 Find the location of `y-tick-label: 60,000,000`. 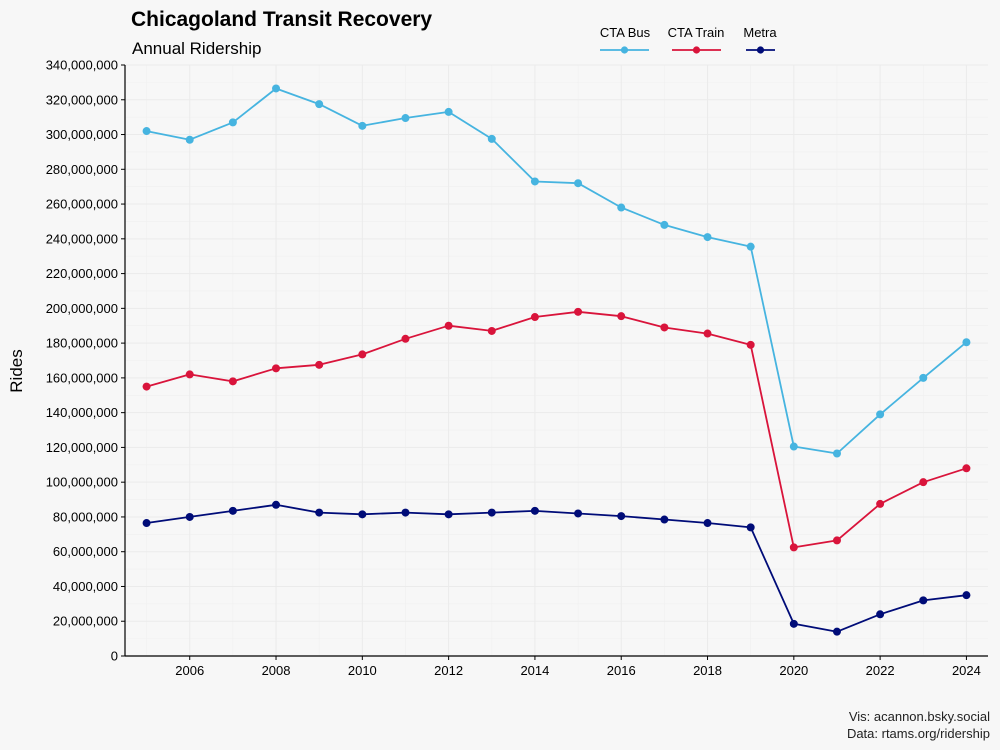

y-tick-label: 60,000,000 is located at coordinates (85, 551).